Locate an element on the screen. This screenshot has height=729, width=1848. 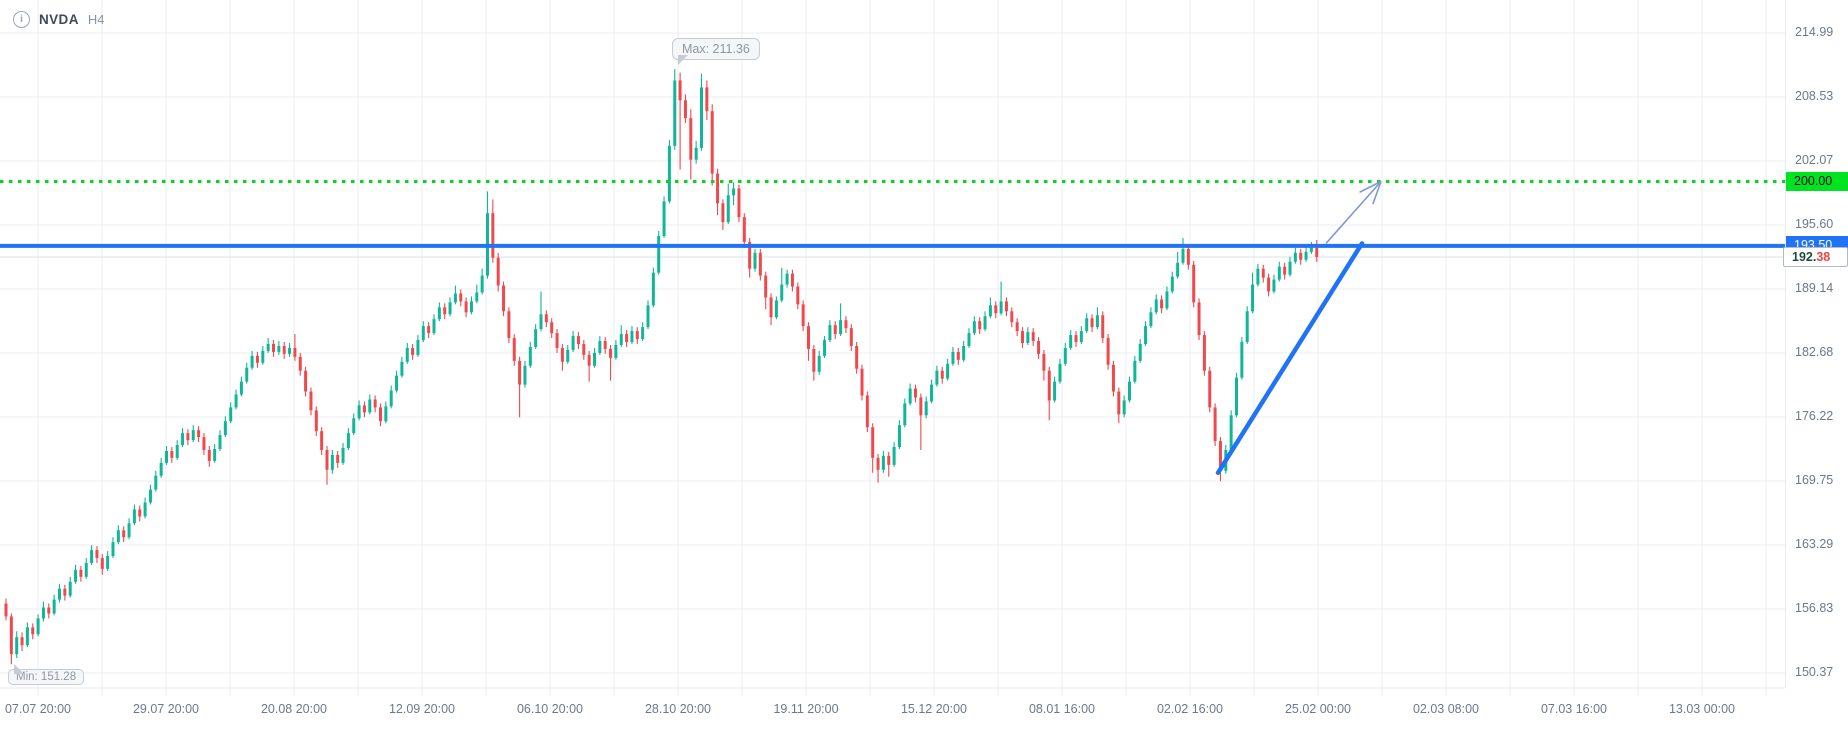
trendline is located at coordinates (1290, 358).